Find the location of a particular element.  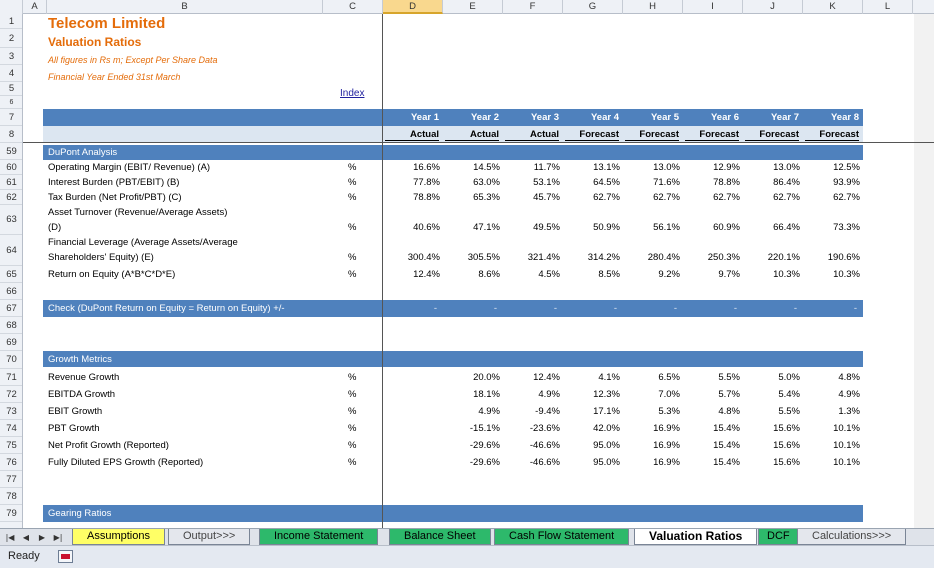

tab-calculations: Calculations>>> is located at coordinates (852, 537).